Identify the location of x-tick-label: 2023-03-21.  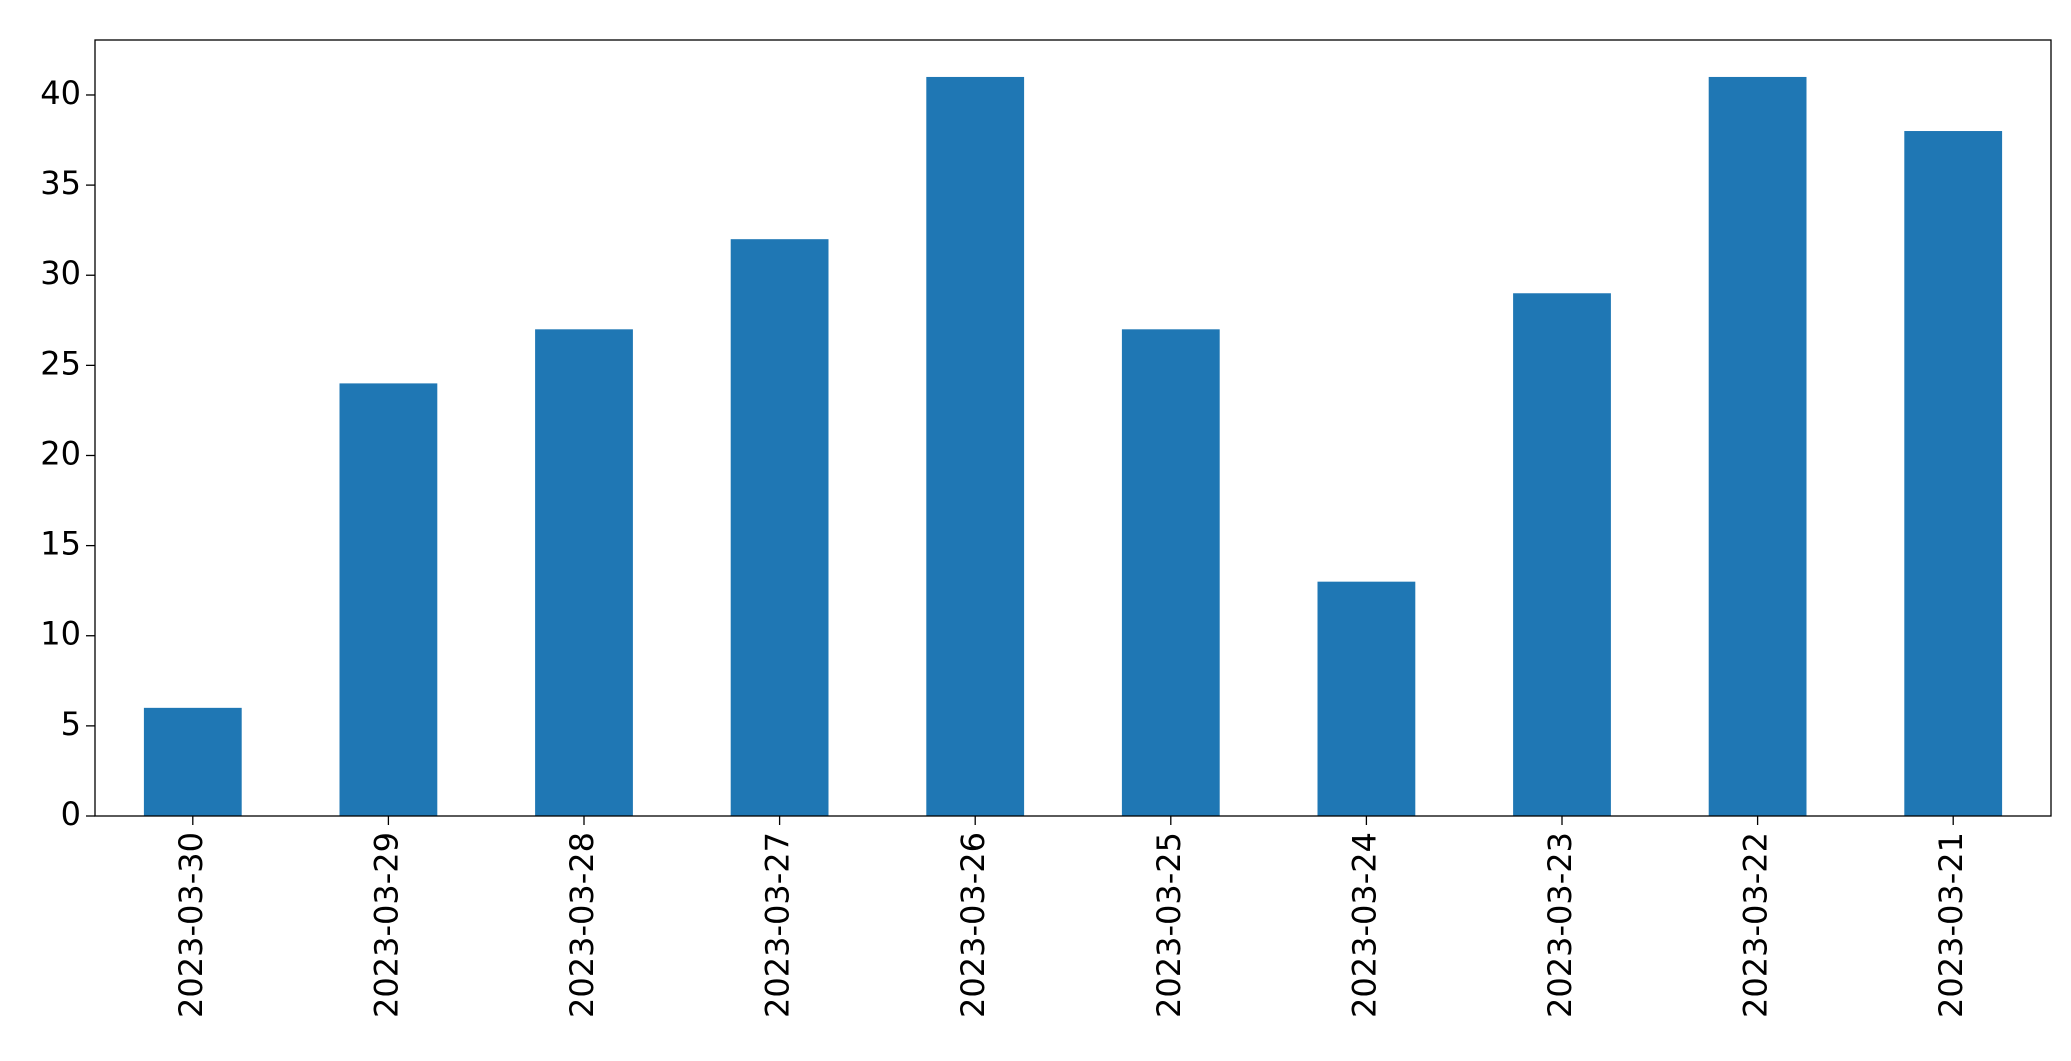
(1951, 925).